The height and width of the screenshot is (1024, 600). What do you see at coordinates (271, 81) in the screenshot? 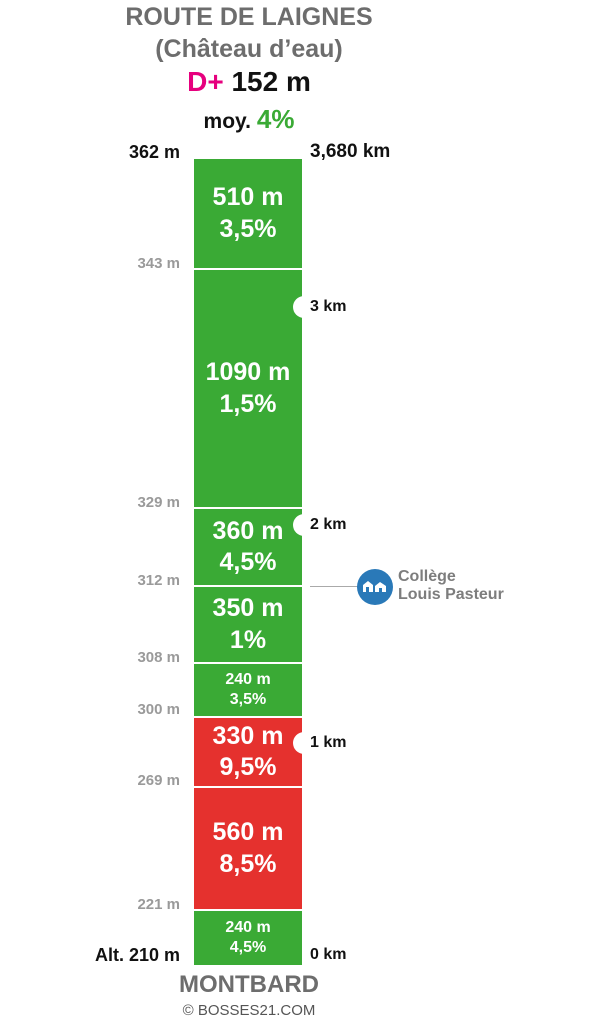
I see `dplus-value: 152 m` at bounding box center [271, 81].